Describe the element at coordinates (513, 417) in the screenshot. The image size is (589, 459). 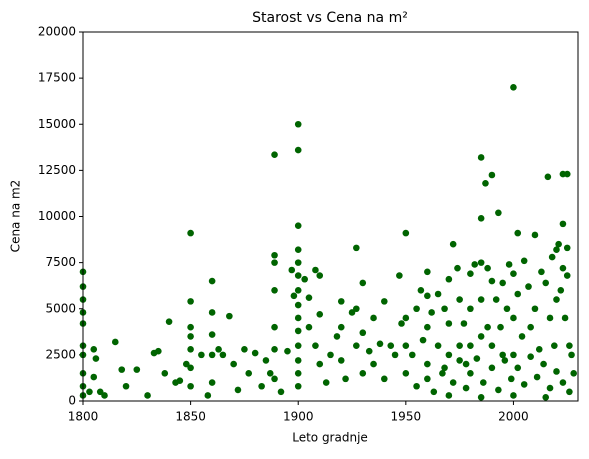
I see `x-tick-label: 2000` at that location.